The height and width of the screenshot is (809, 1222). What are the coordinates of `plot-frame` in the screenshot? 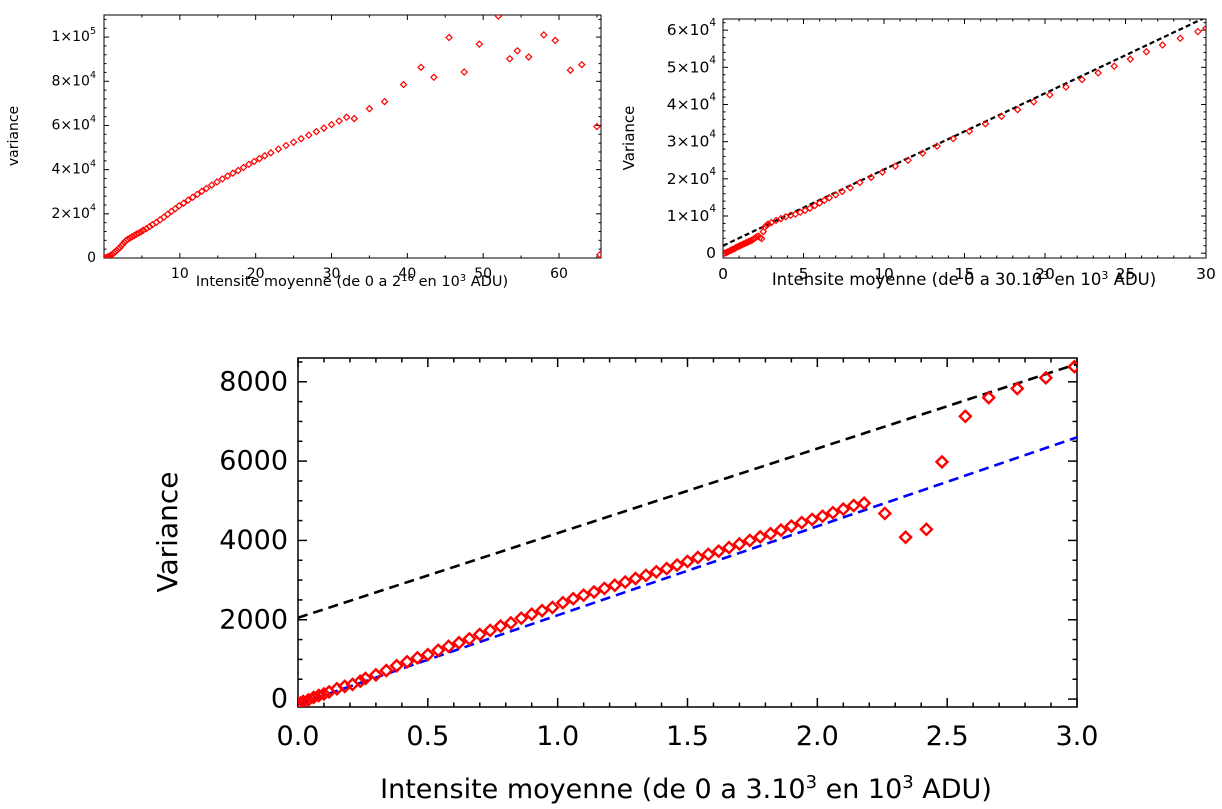 It's located at (964, 138).